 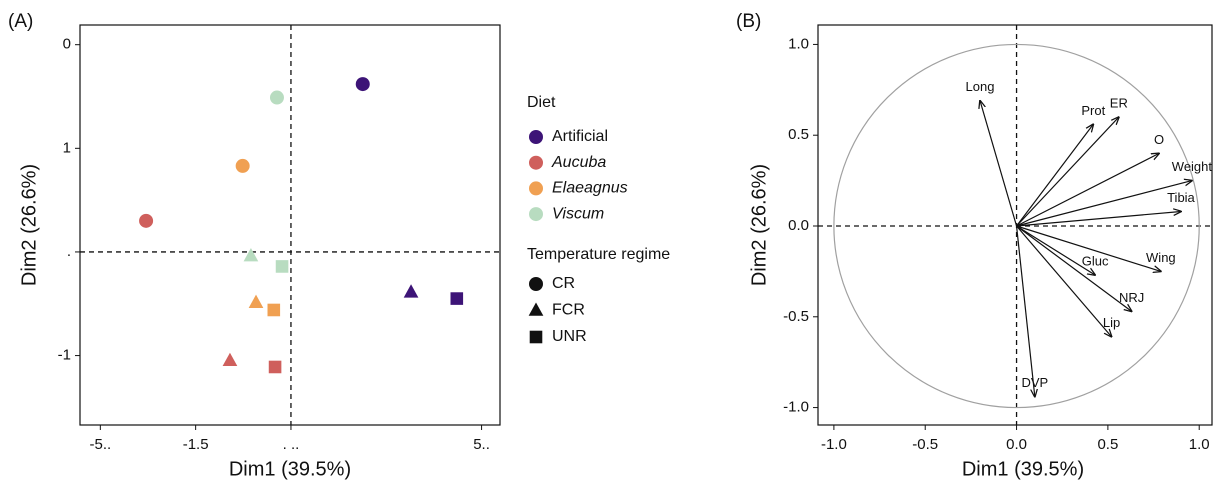 What do you see at coordinates (1192, 166) in the screenshot?
I see `variable-label: Weight` at bounding box center [1192, 166].